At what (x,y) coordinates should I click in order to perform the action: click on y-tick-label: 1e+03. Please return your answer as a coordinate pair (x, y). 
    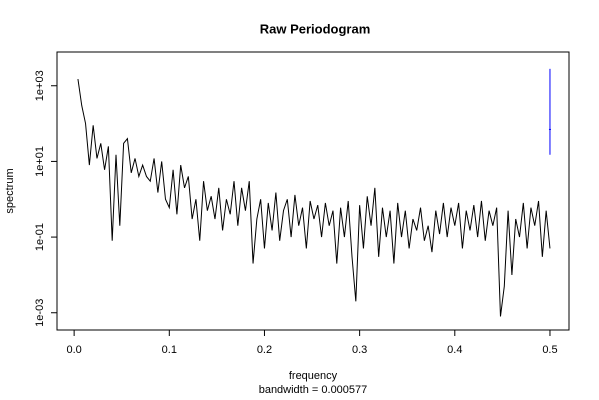
    Looking at the image, I should click on (40, 85).